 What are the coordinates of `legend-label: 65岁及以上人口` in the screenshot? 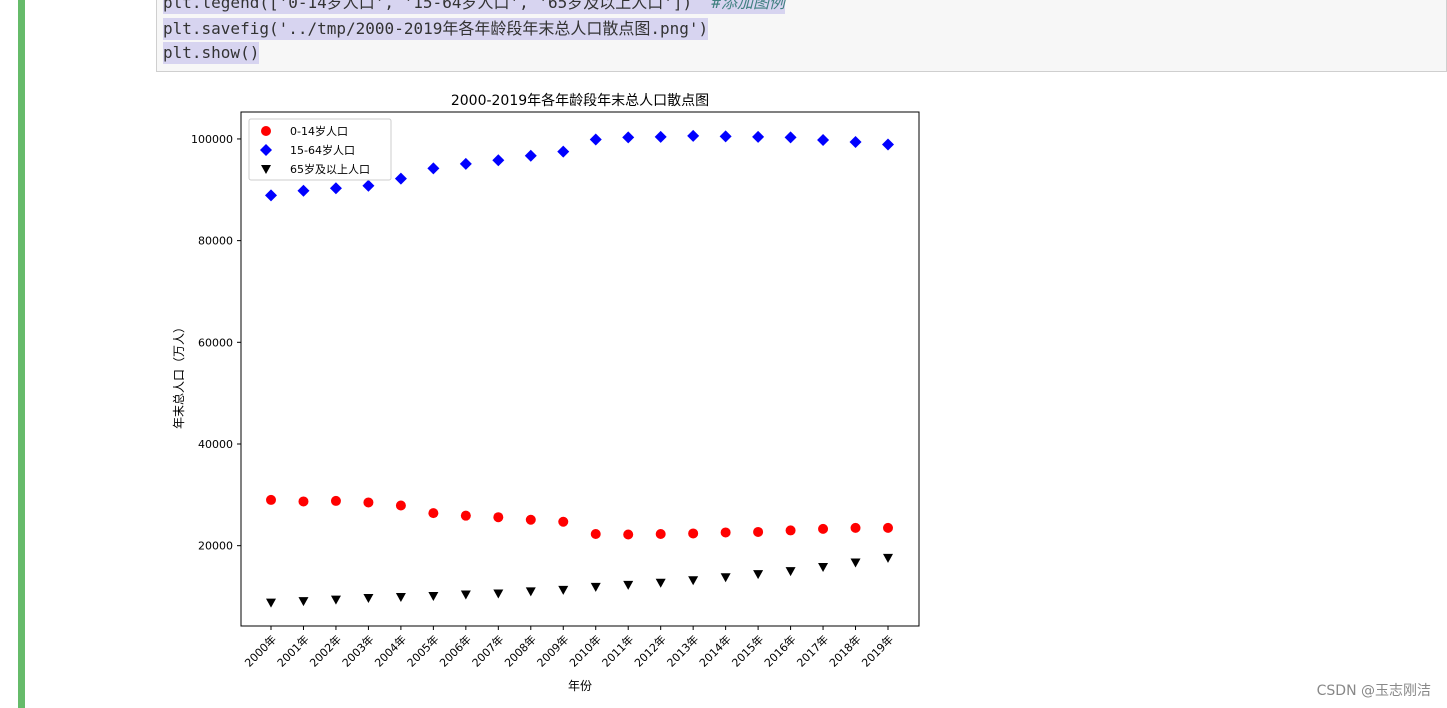 It's located at (330, 169).